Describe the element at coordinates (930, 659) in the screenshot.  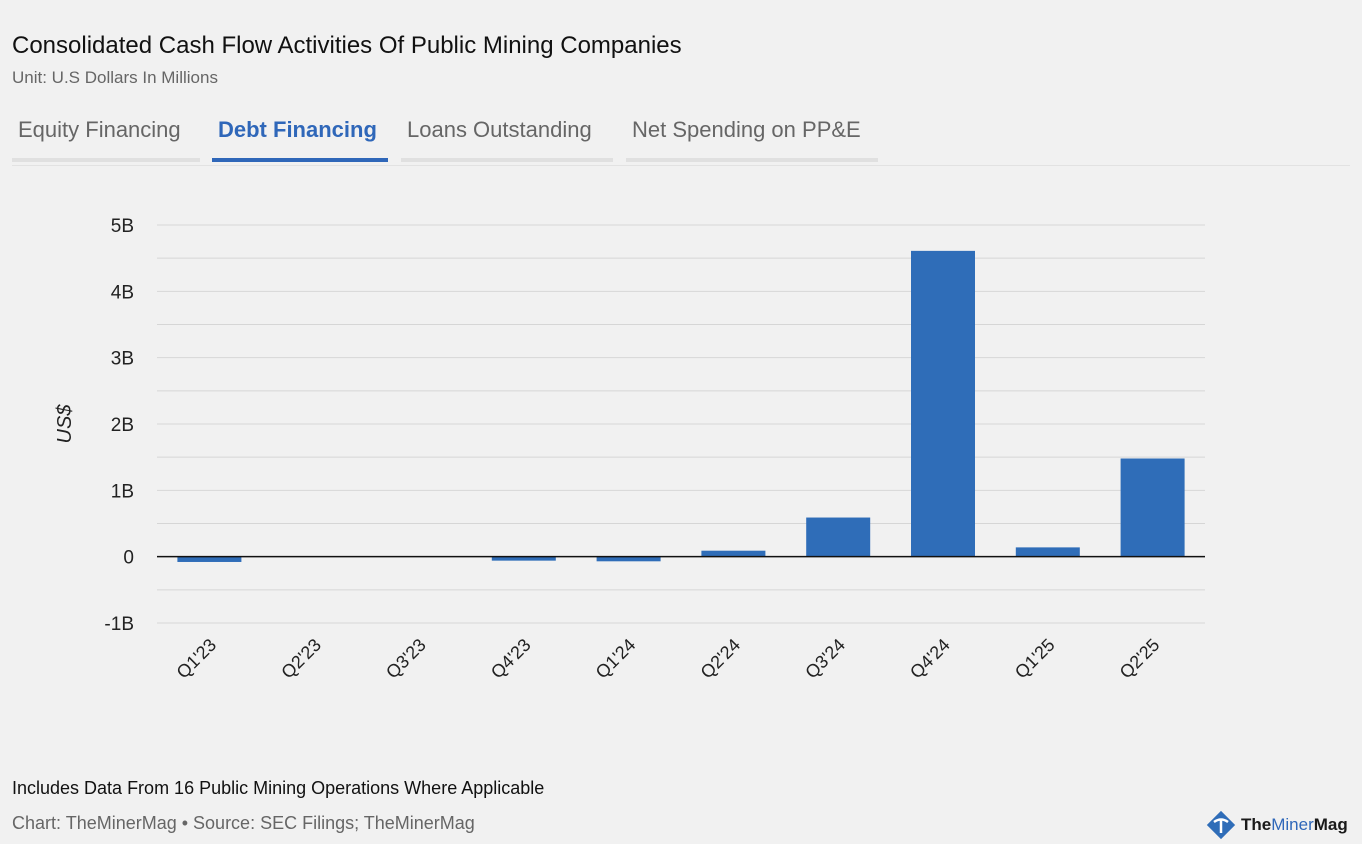
I see `x-tick-label: Q4'24` at that location.